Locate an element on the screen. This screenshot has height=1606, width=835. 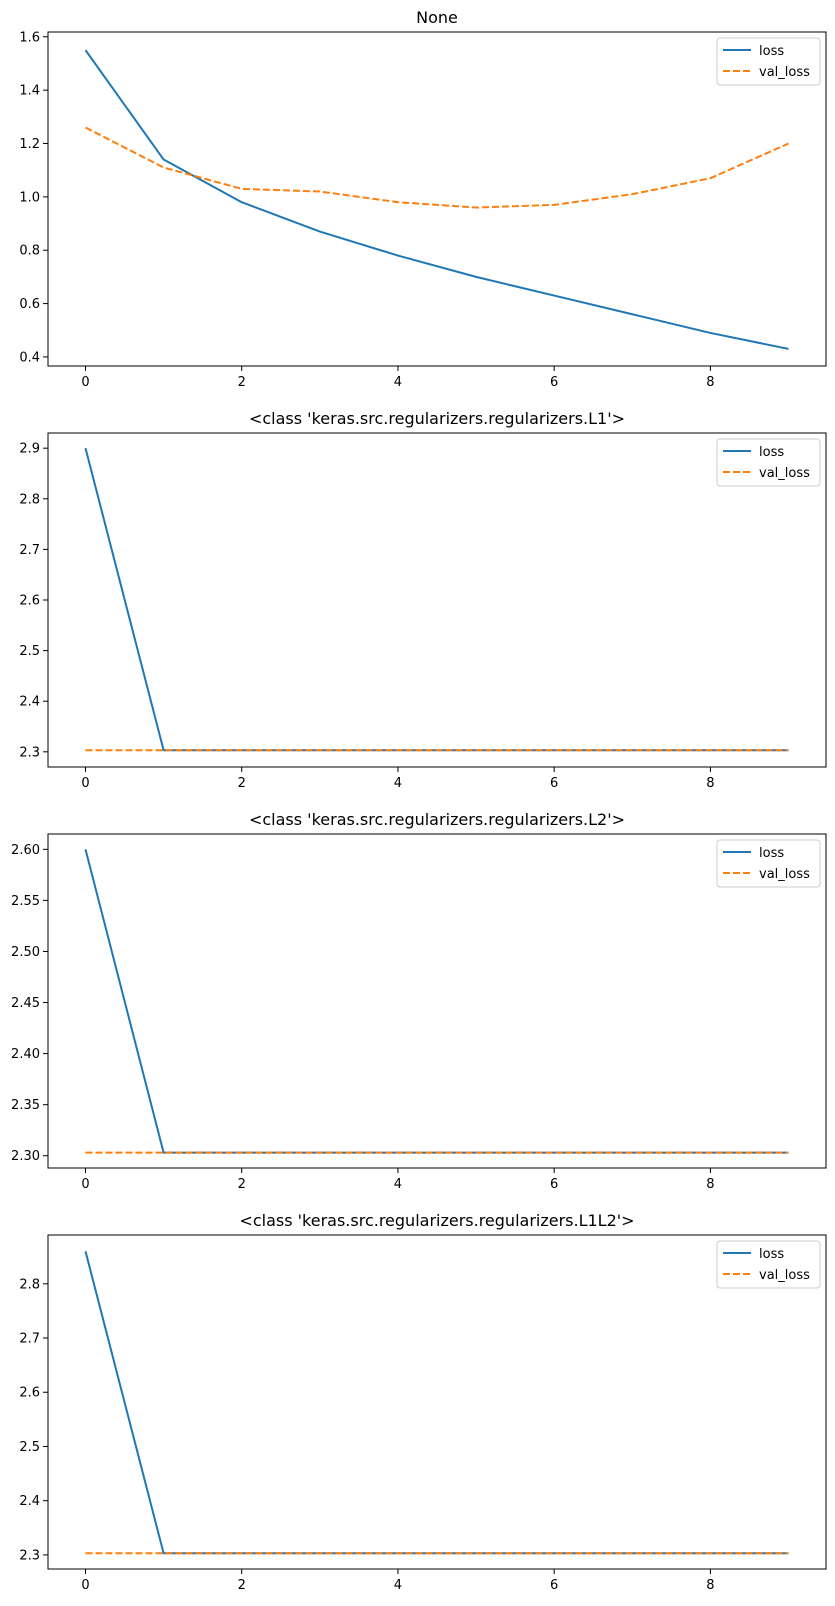
y-tick-label: 1.2 is located at coordinates (29, 144).